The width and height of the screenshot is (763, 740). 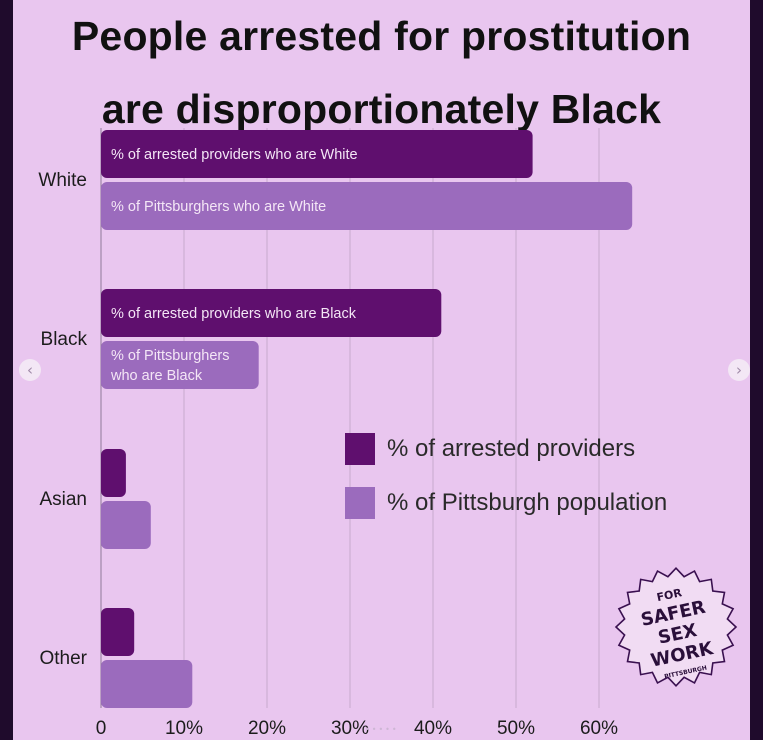 What do you see at coordinates (669, 595) in the screenshot?
I see `badge-text-for: FOR` at bounding box center [669, 595].